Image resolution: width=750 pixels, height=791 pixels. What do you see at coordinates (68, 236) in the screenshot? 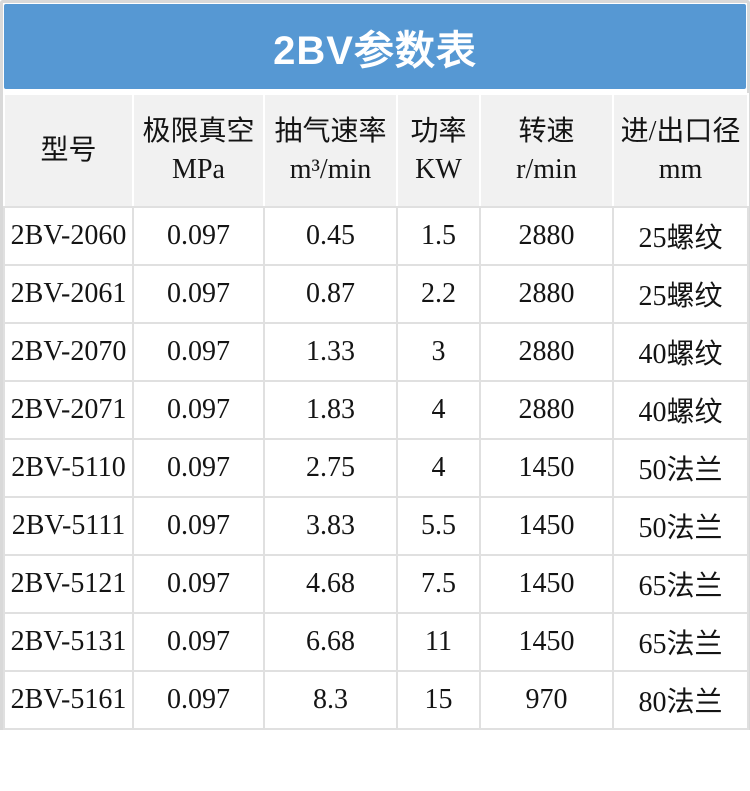
I see `cell-model: 2BV-2060` at bounding box center [68, 236].